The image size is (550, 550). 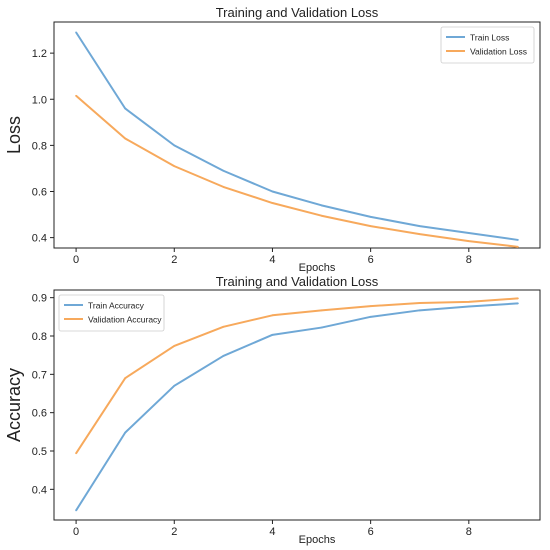 I want to click on y-axis-label: Accuracy, so click(x=14, y=405).